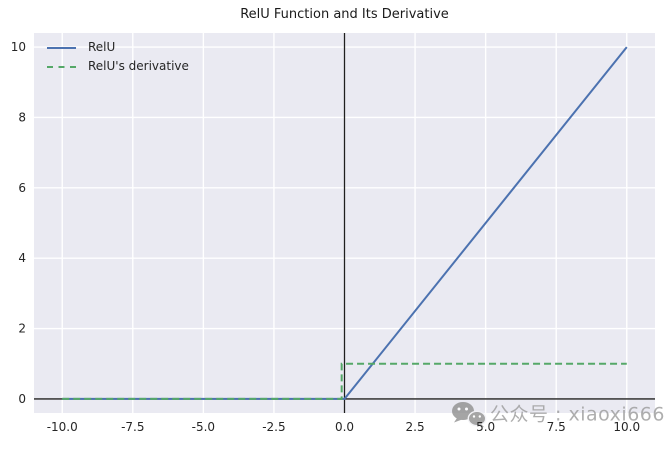 This screenshot has width=665, height=449. Describe the element at coordinates (22, 329) in the screenshot. I see `y-tick-label: 2` at that location.